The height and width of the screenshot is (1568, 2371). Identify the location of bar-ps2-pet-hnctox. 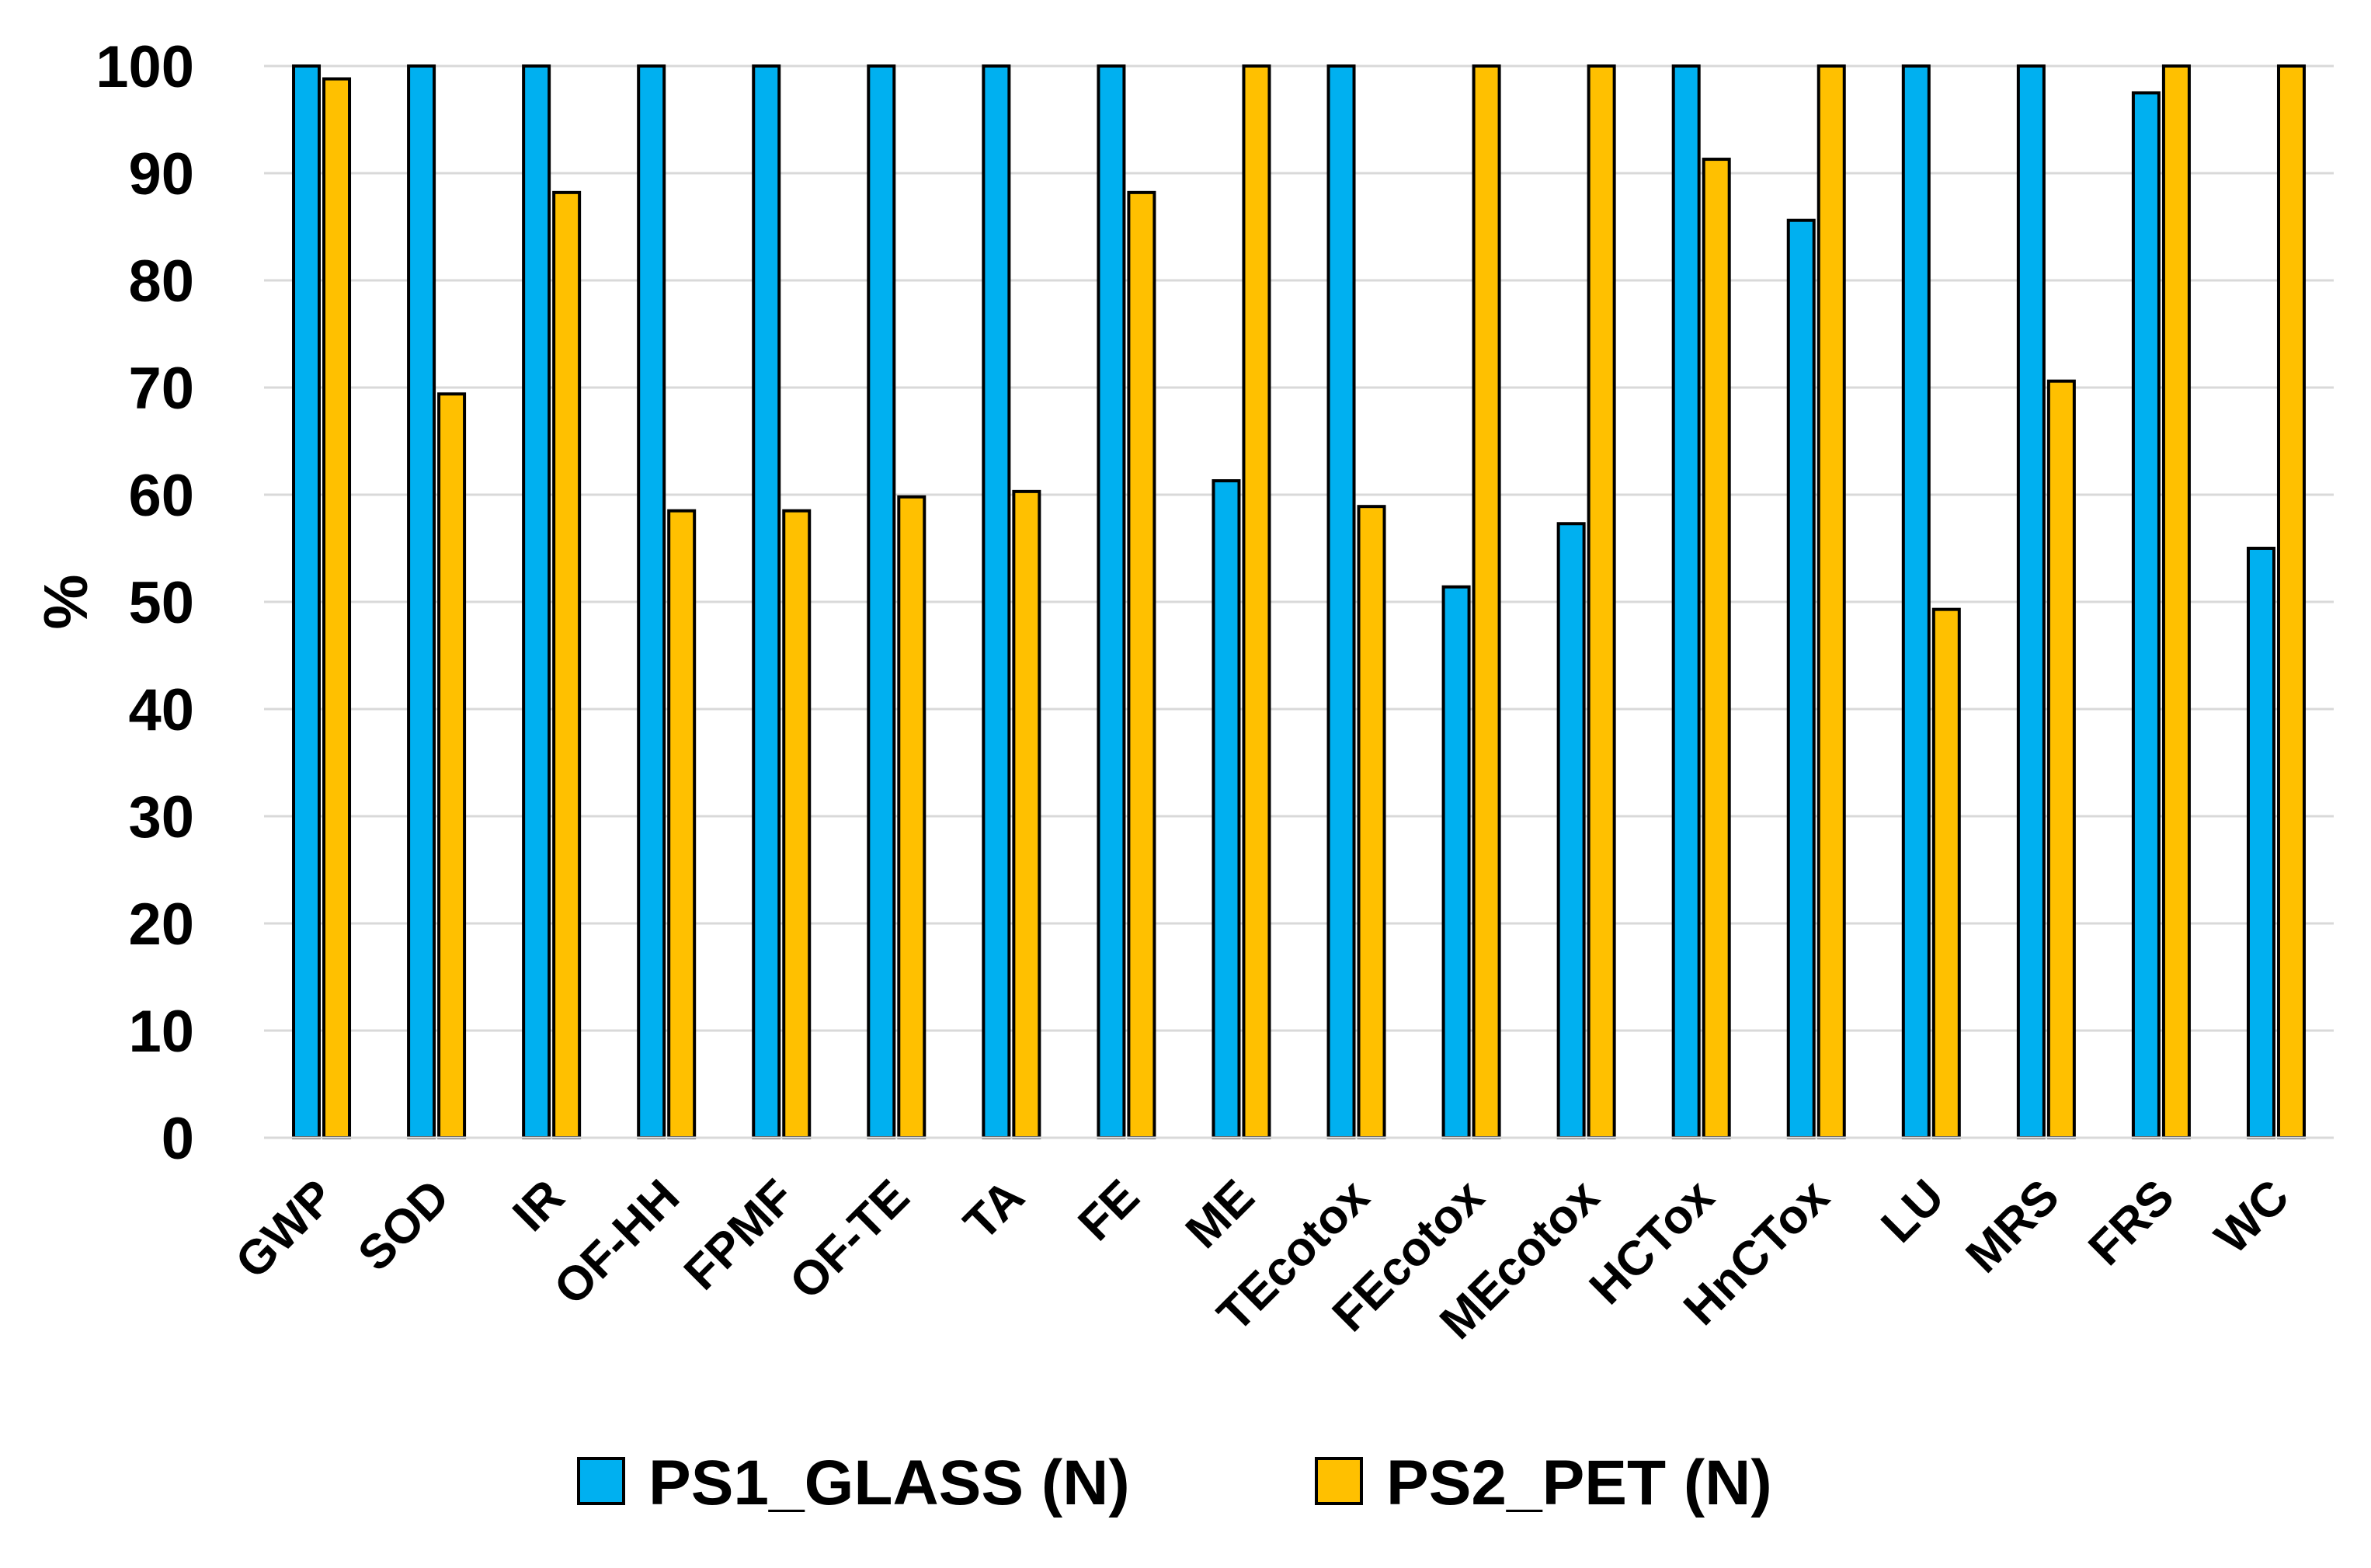
(1831, 601).